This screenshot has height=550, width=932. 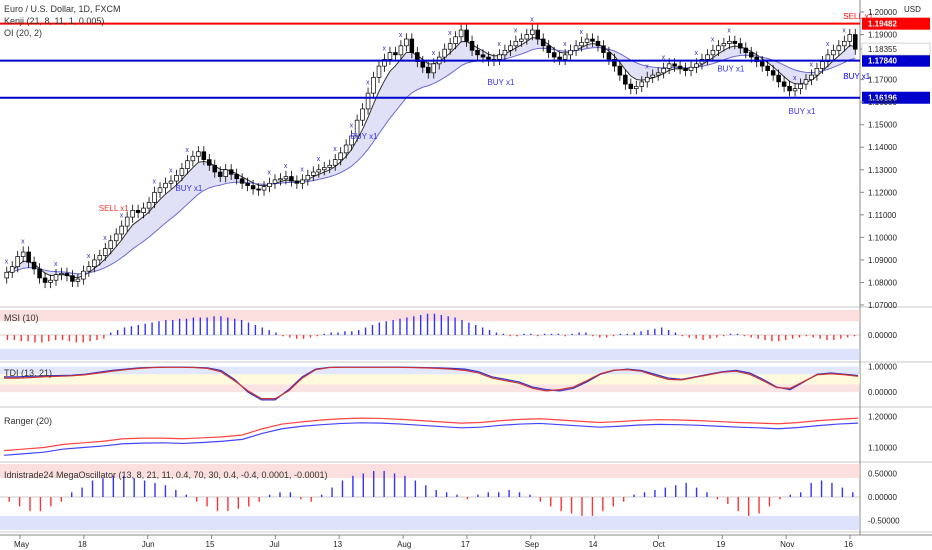 I want to click on x-tick-label: 19, so click(x=720, y=544).